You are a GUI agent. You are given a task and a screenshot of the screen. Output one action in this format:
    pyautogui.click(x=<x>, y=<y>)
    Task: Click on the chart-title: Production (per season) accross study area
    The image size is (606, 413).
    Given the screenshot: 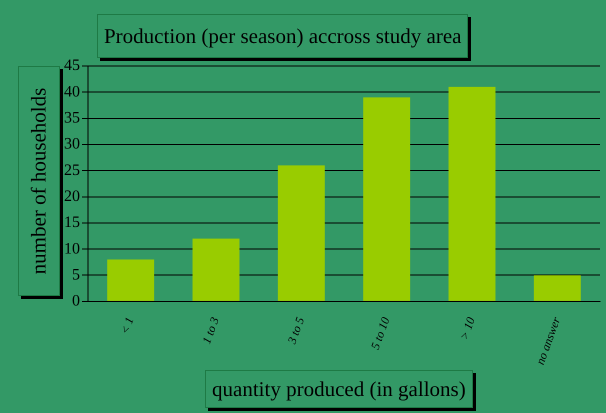 What is the action you would take?
    pyautogui.click(x=282, y=36)
    